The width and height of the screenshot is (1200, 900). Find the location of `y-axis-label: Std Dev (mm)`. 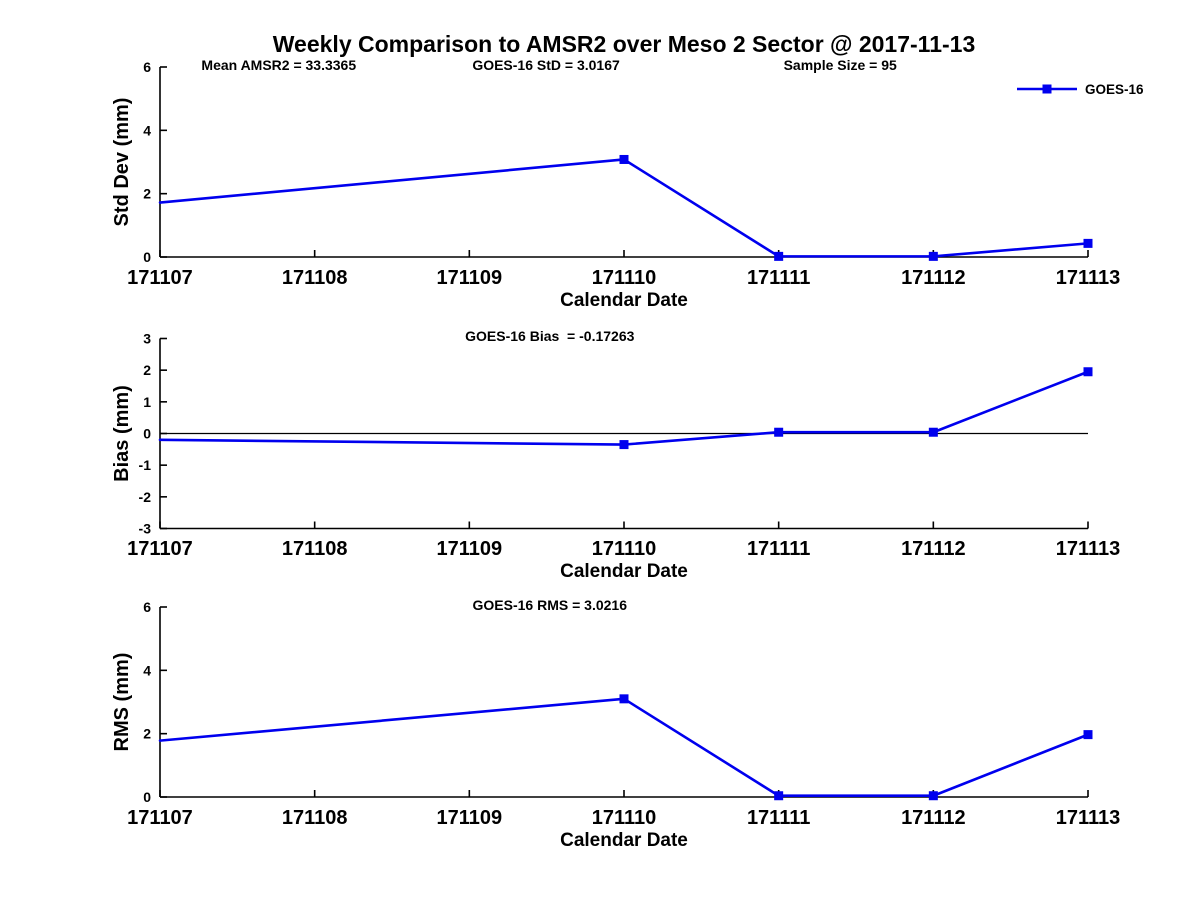

y-axis-label: Std Dev (mm) is located at coordinates (122, 162).